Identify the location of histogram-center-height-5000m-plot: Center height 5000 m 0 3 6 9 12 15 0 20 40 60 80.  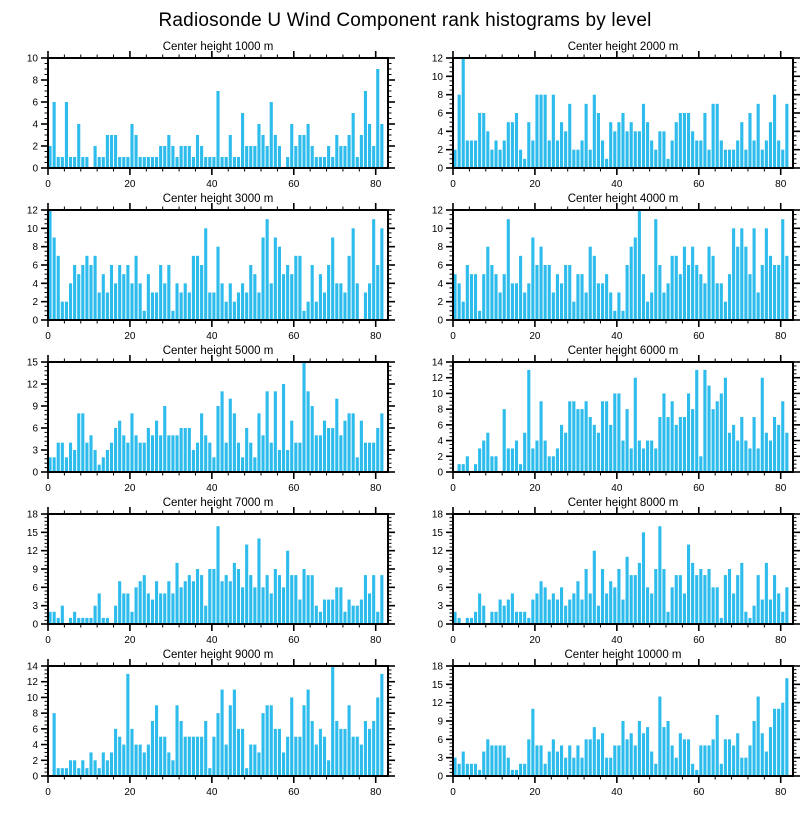
(211, 419).